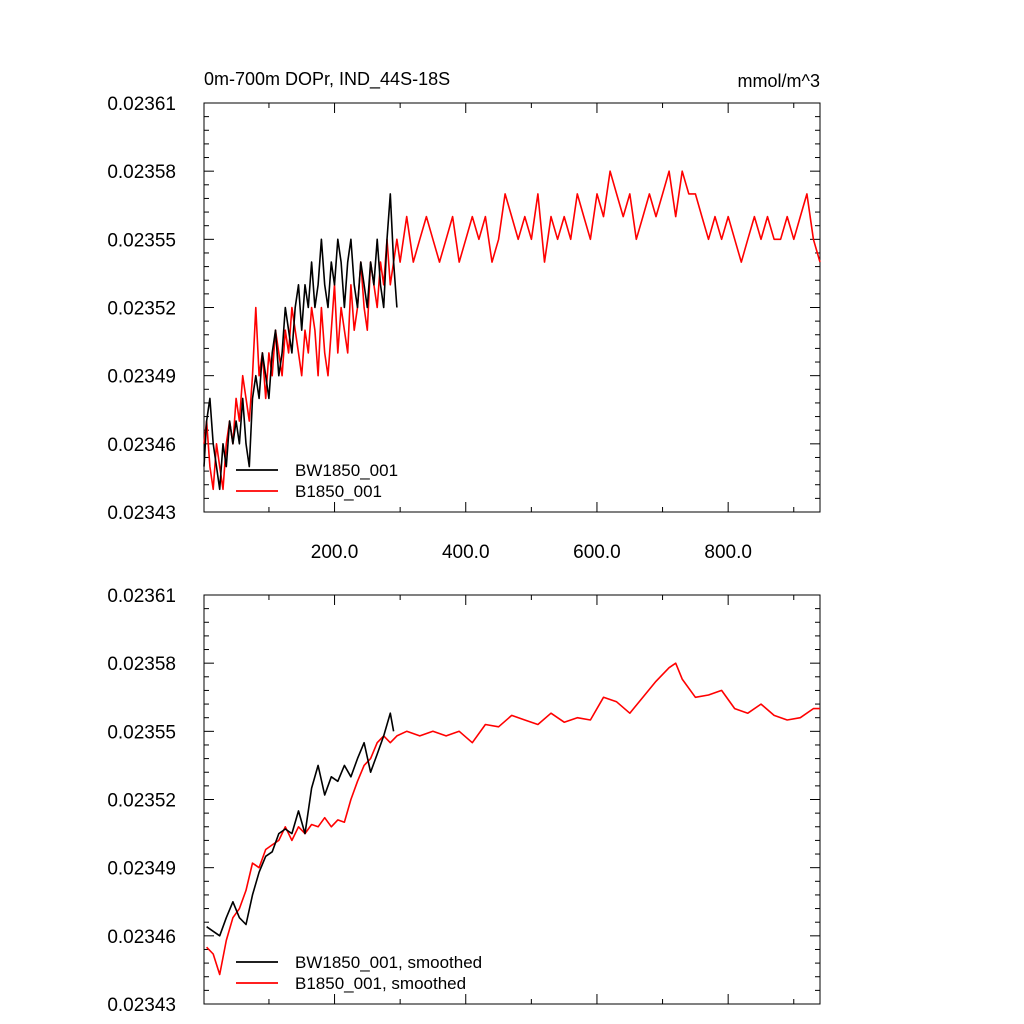 This screenshot has height=1024, width=1024. Describe the element at coordinates (335, 552) in the screenshot. I see `x-tick-label: 200.0` at that location.